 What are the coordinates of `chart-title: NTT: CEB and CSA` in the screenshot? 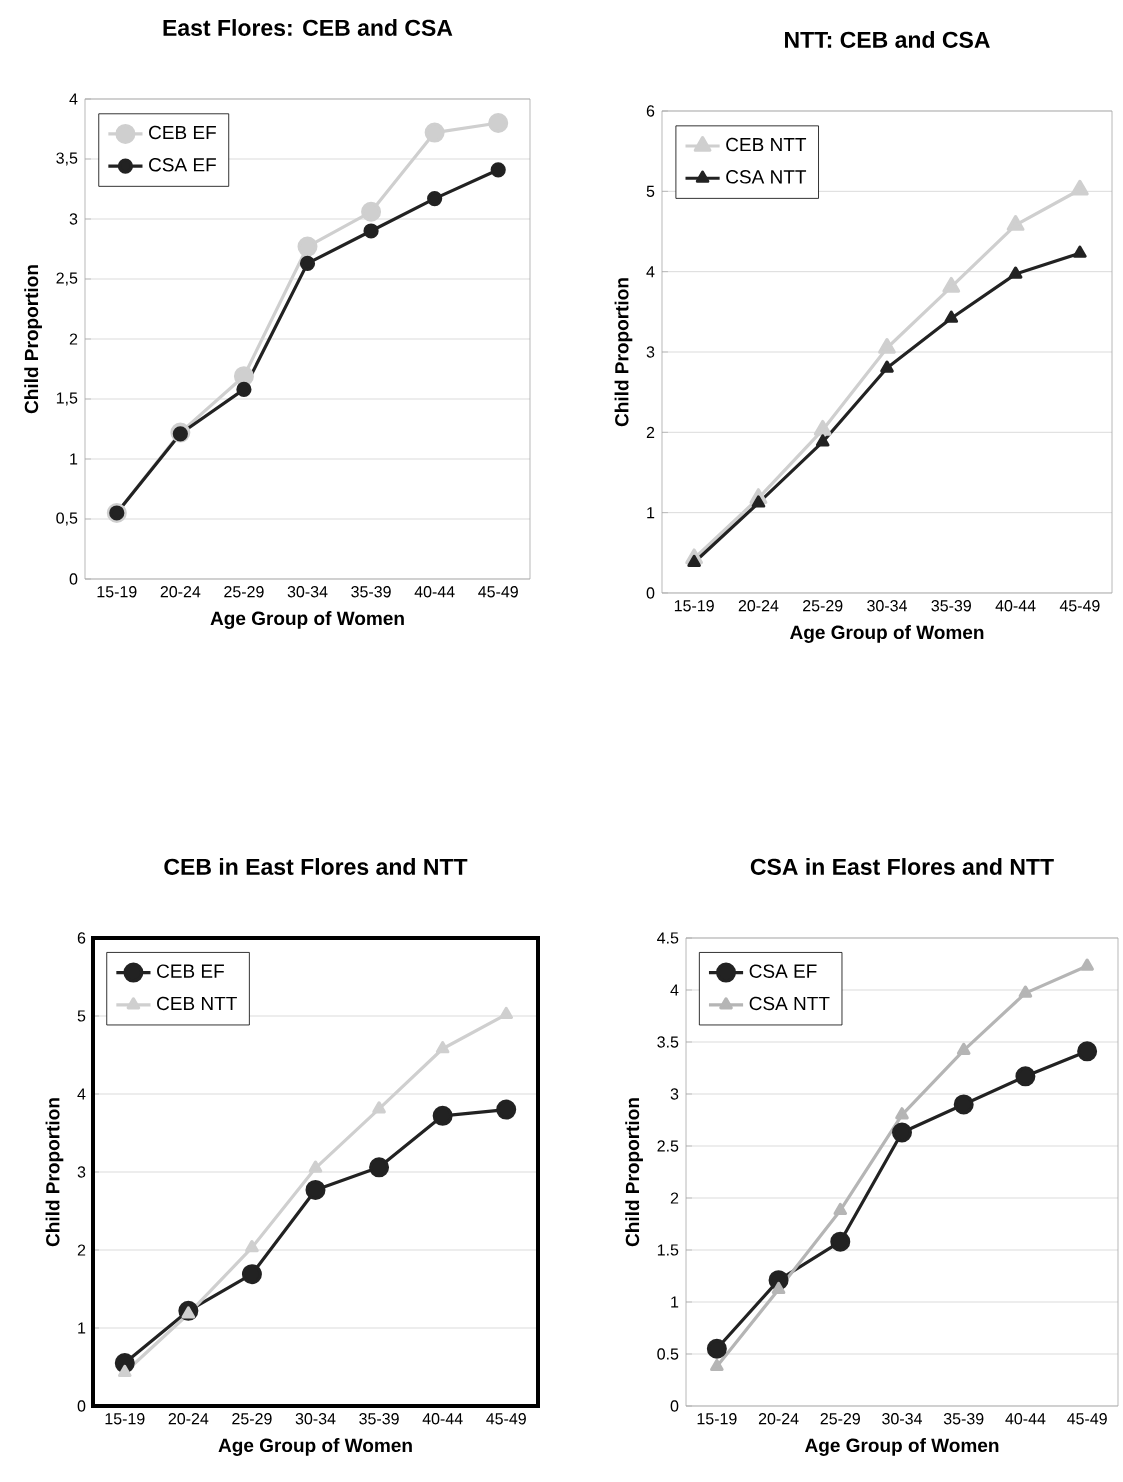 It's located at (887, 39).